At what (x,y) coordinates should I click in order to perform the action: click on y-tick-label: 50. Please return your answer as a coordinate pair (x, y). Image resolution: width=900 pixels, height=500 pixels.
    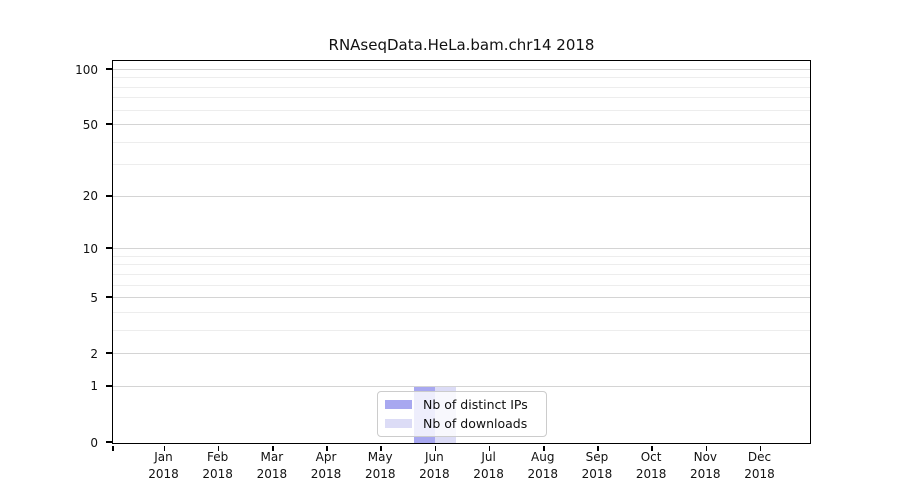
    Looking at the image, I should click on (90, 124).